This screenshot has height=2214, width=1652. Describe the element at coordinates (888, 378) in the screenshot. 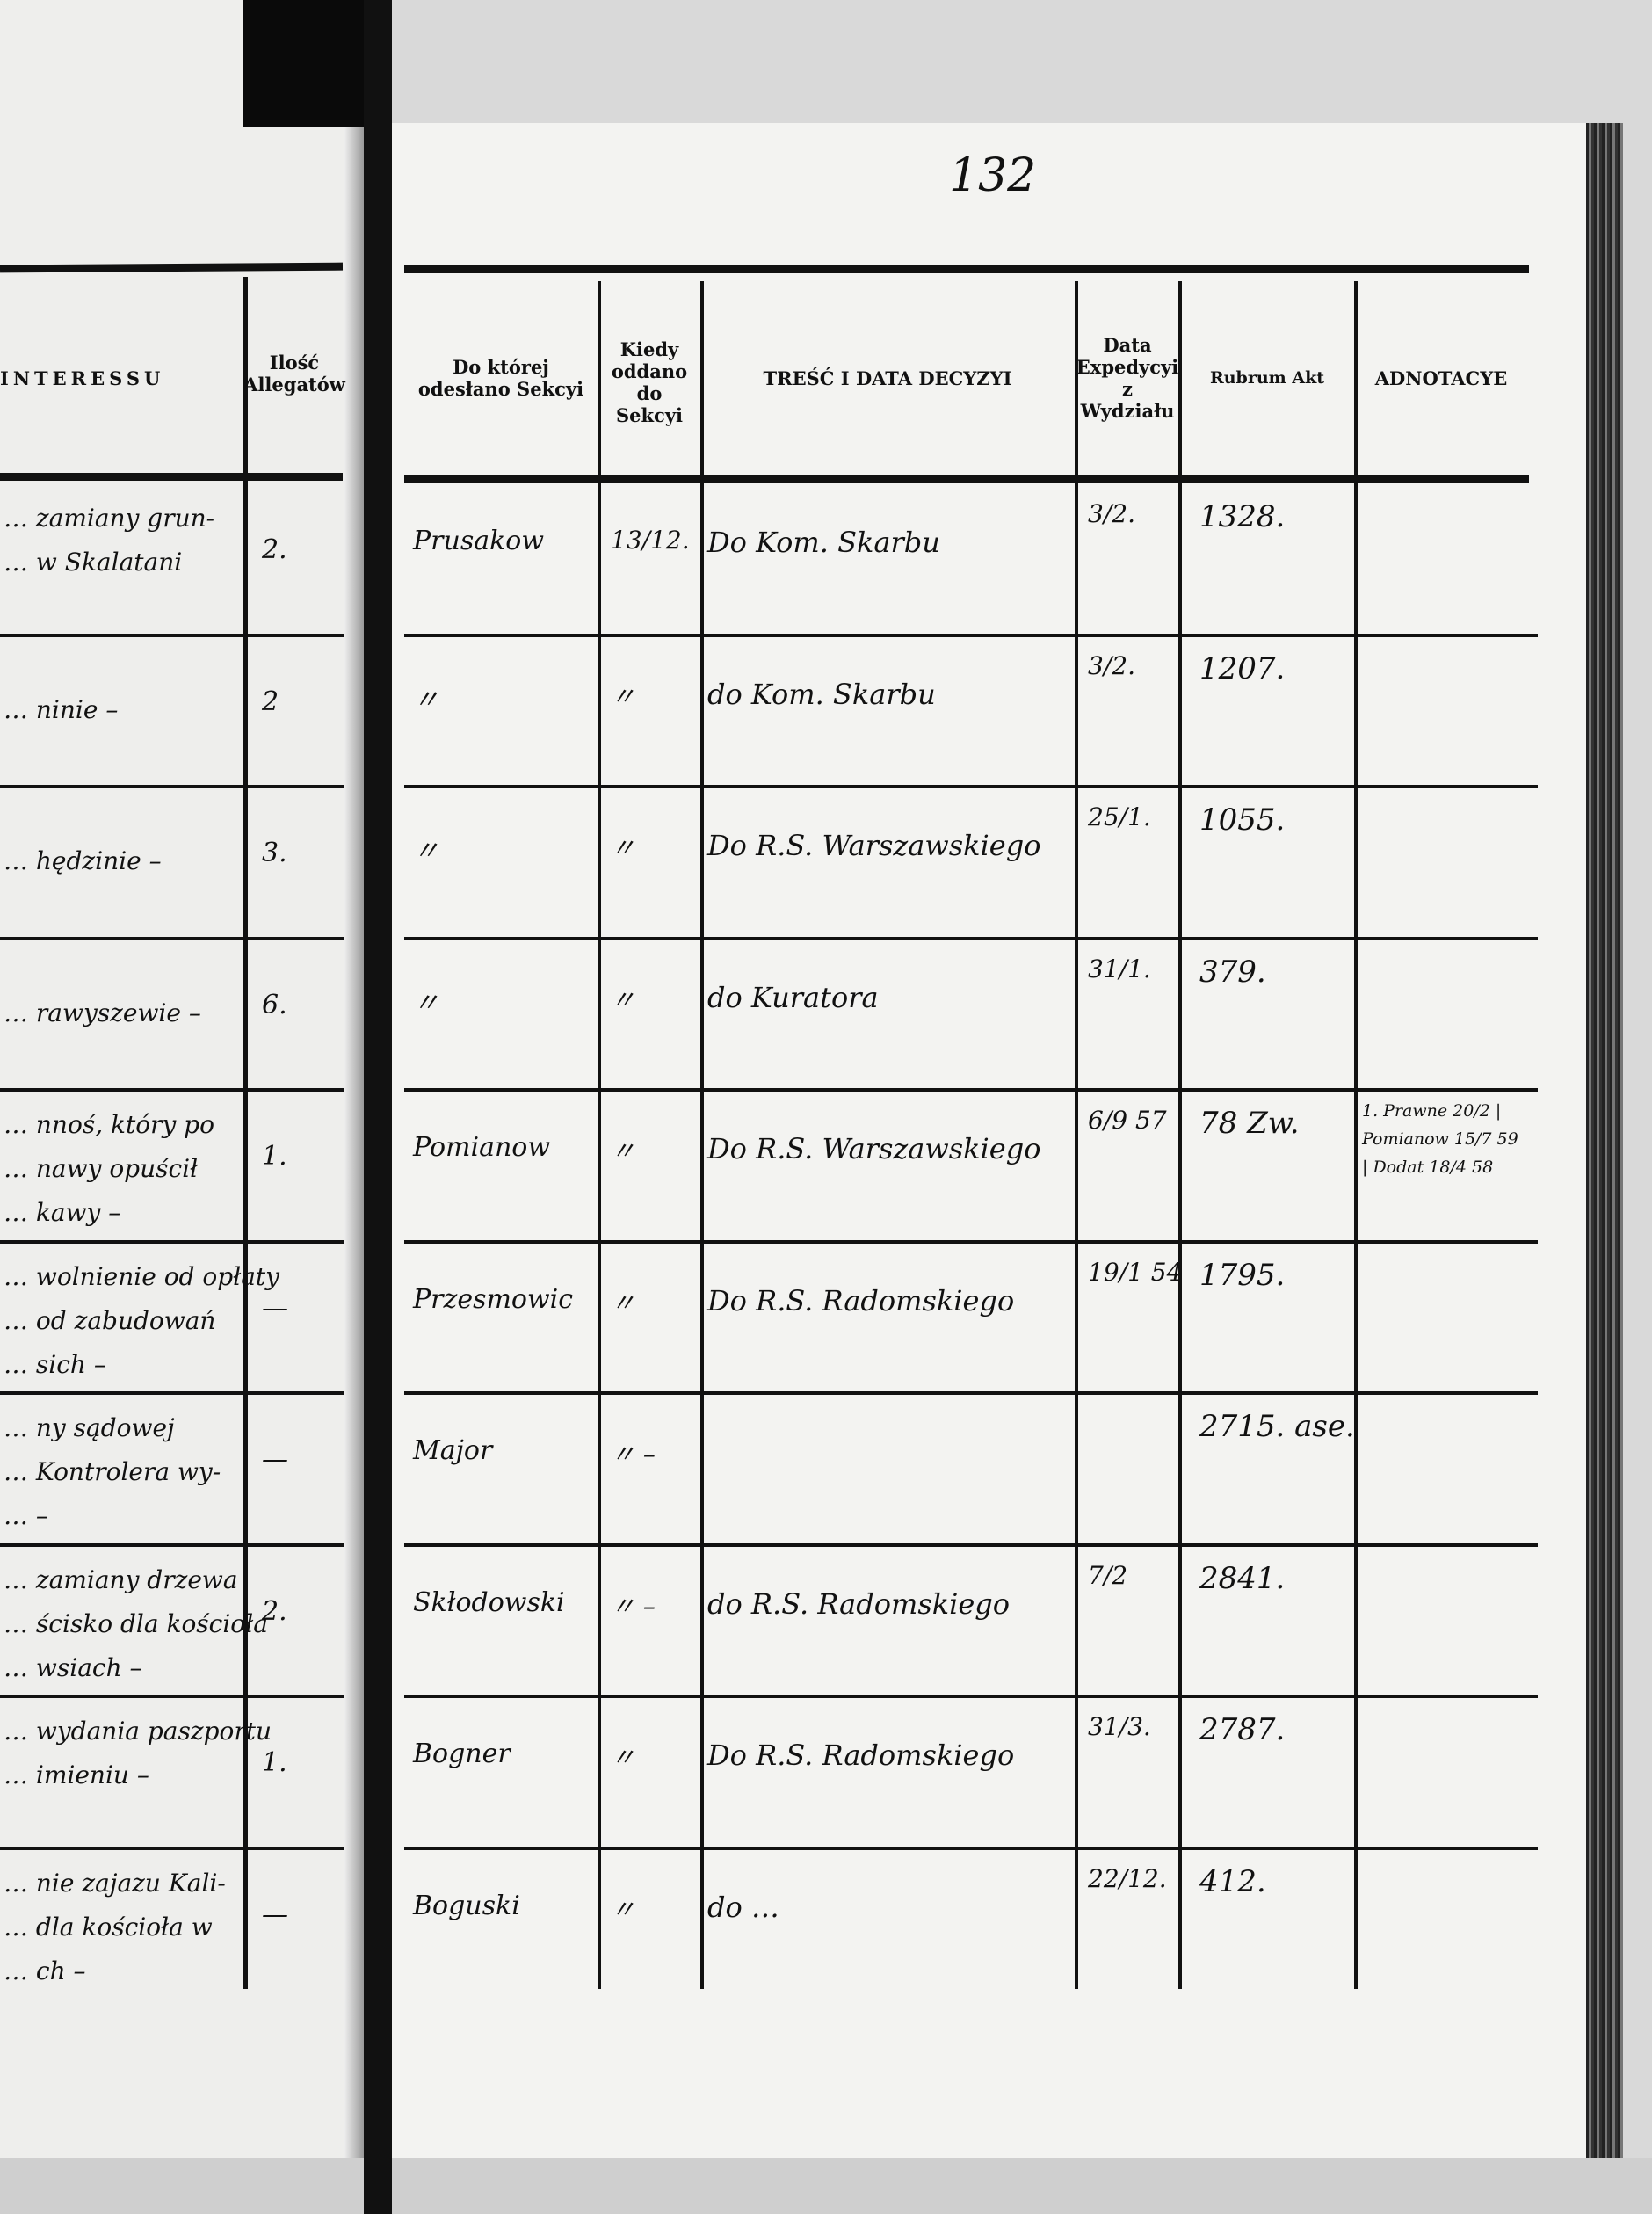

I see `header-decision: TREŚĆ I DATA DECYZYI` at that location.